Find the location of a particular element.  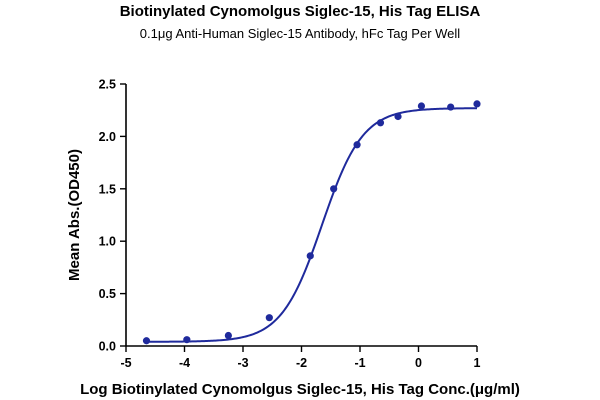

x-ticks: -5 -4 -3 -2 -1 0 1 is located at coordinates (300, 358).